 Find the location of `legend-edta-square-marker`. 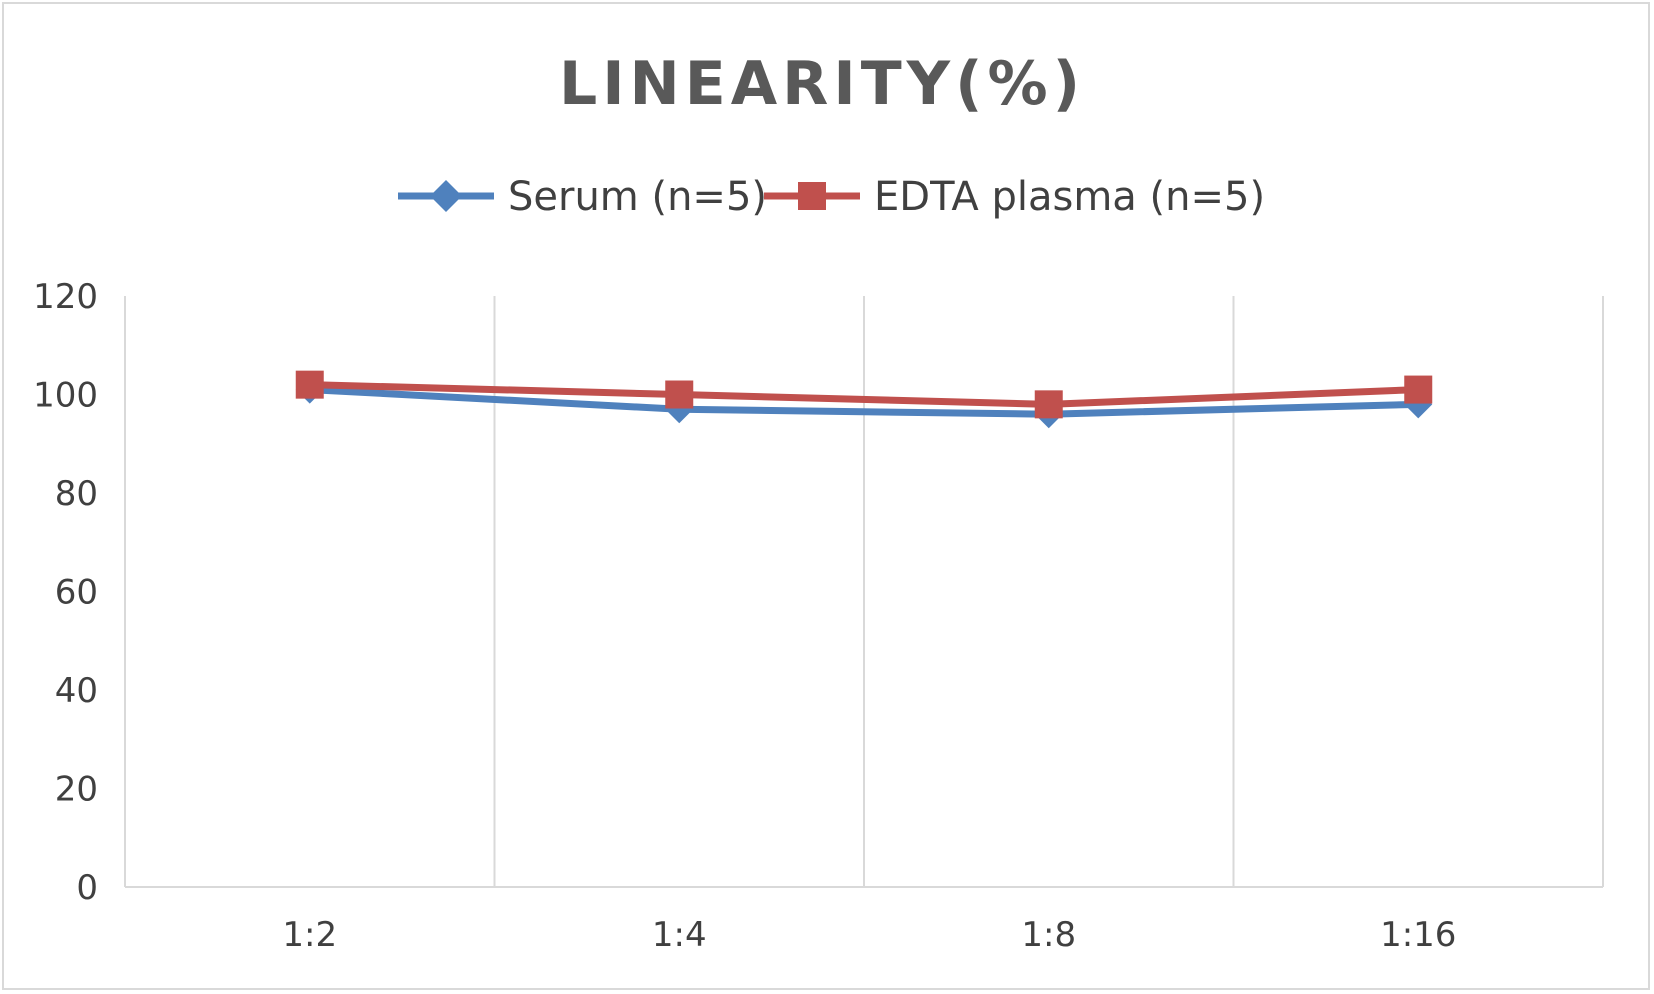

legend-edta-square-marker is located at coordinates (812, 196).